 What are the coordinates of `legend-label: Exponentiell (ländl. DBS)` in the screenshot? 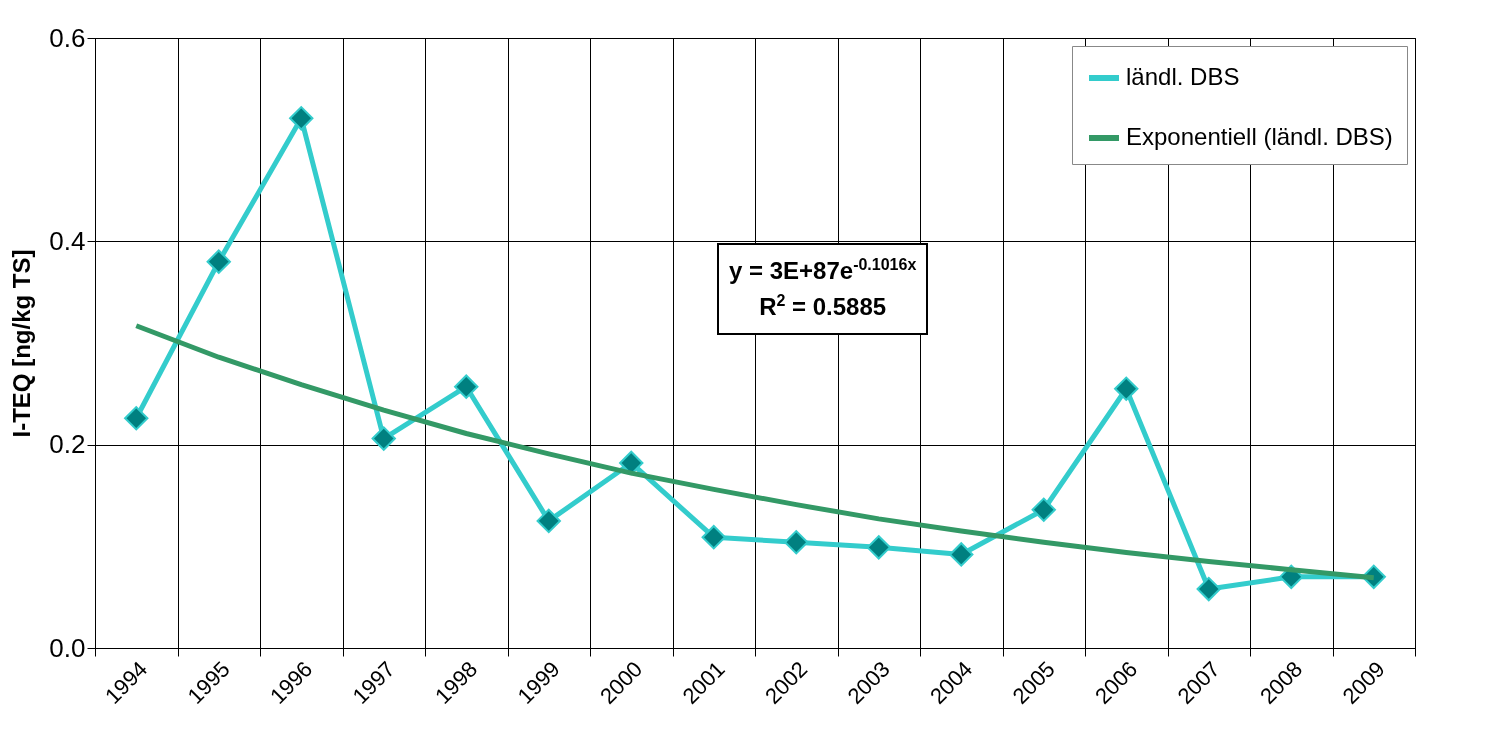 It's located at (1259, 136).